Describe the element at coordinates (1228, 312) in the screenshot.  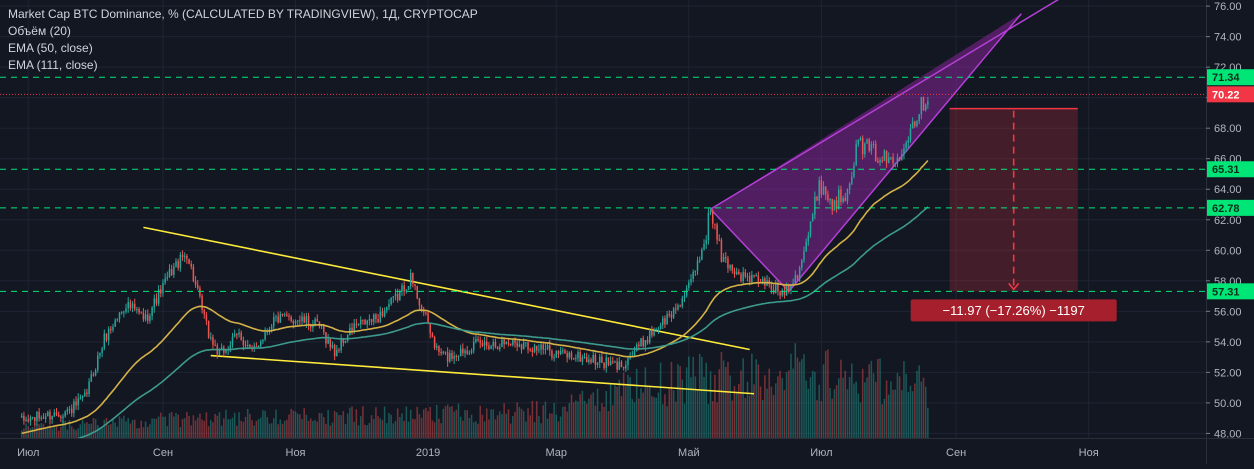
I see `y-tick-label: 56.00` at that location.